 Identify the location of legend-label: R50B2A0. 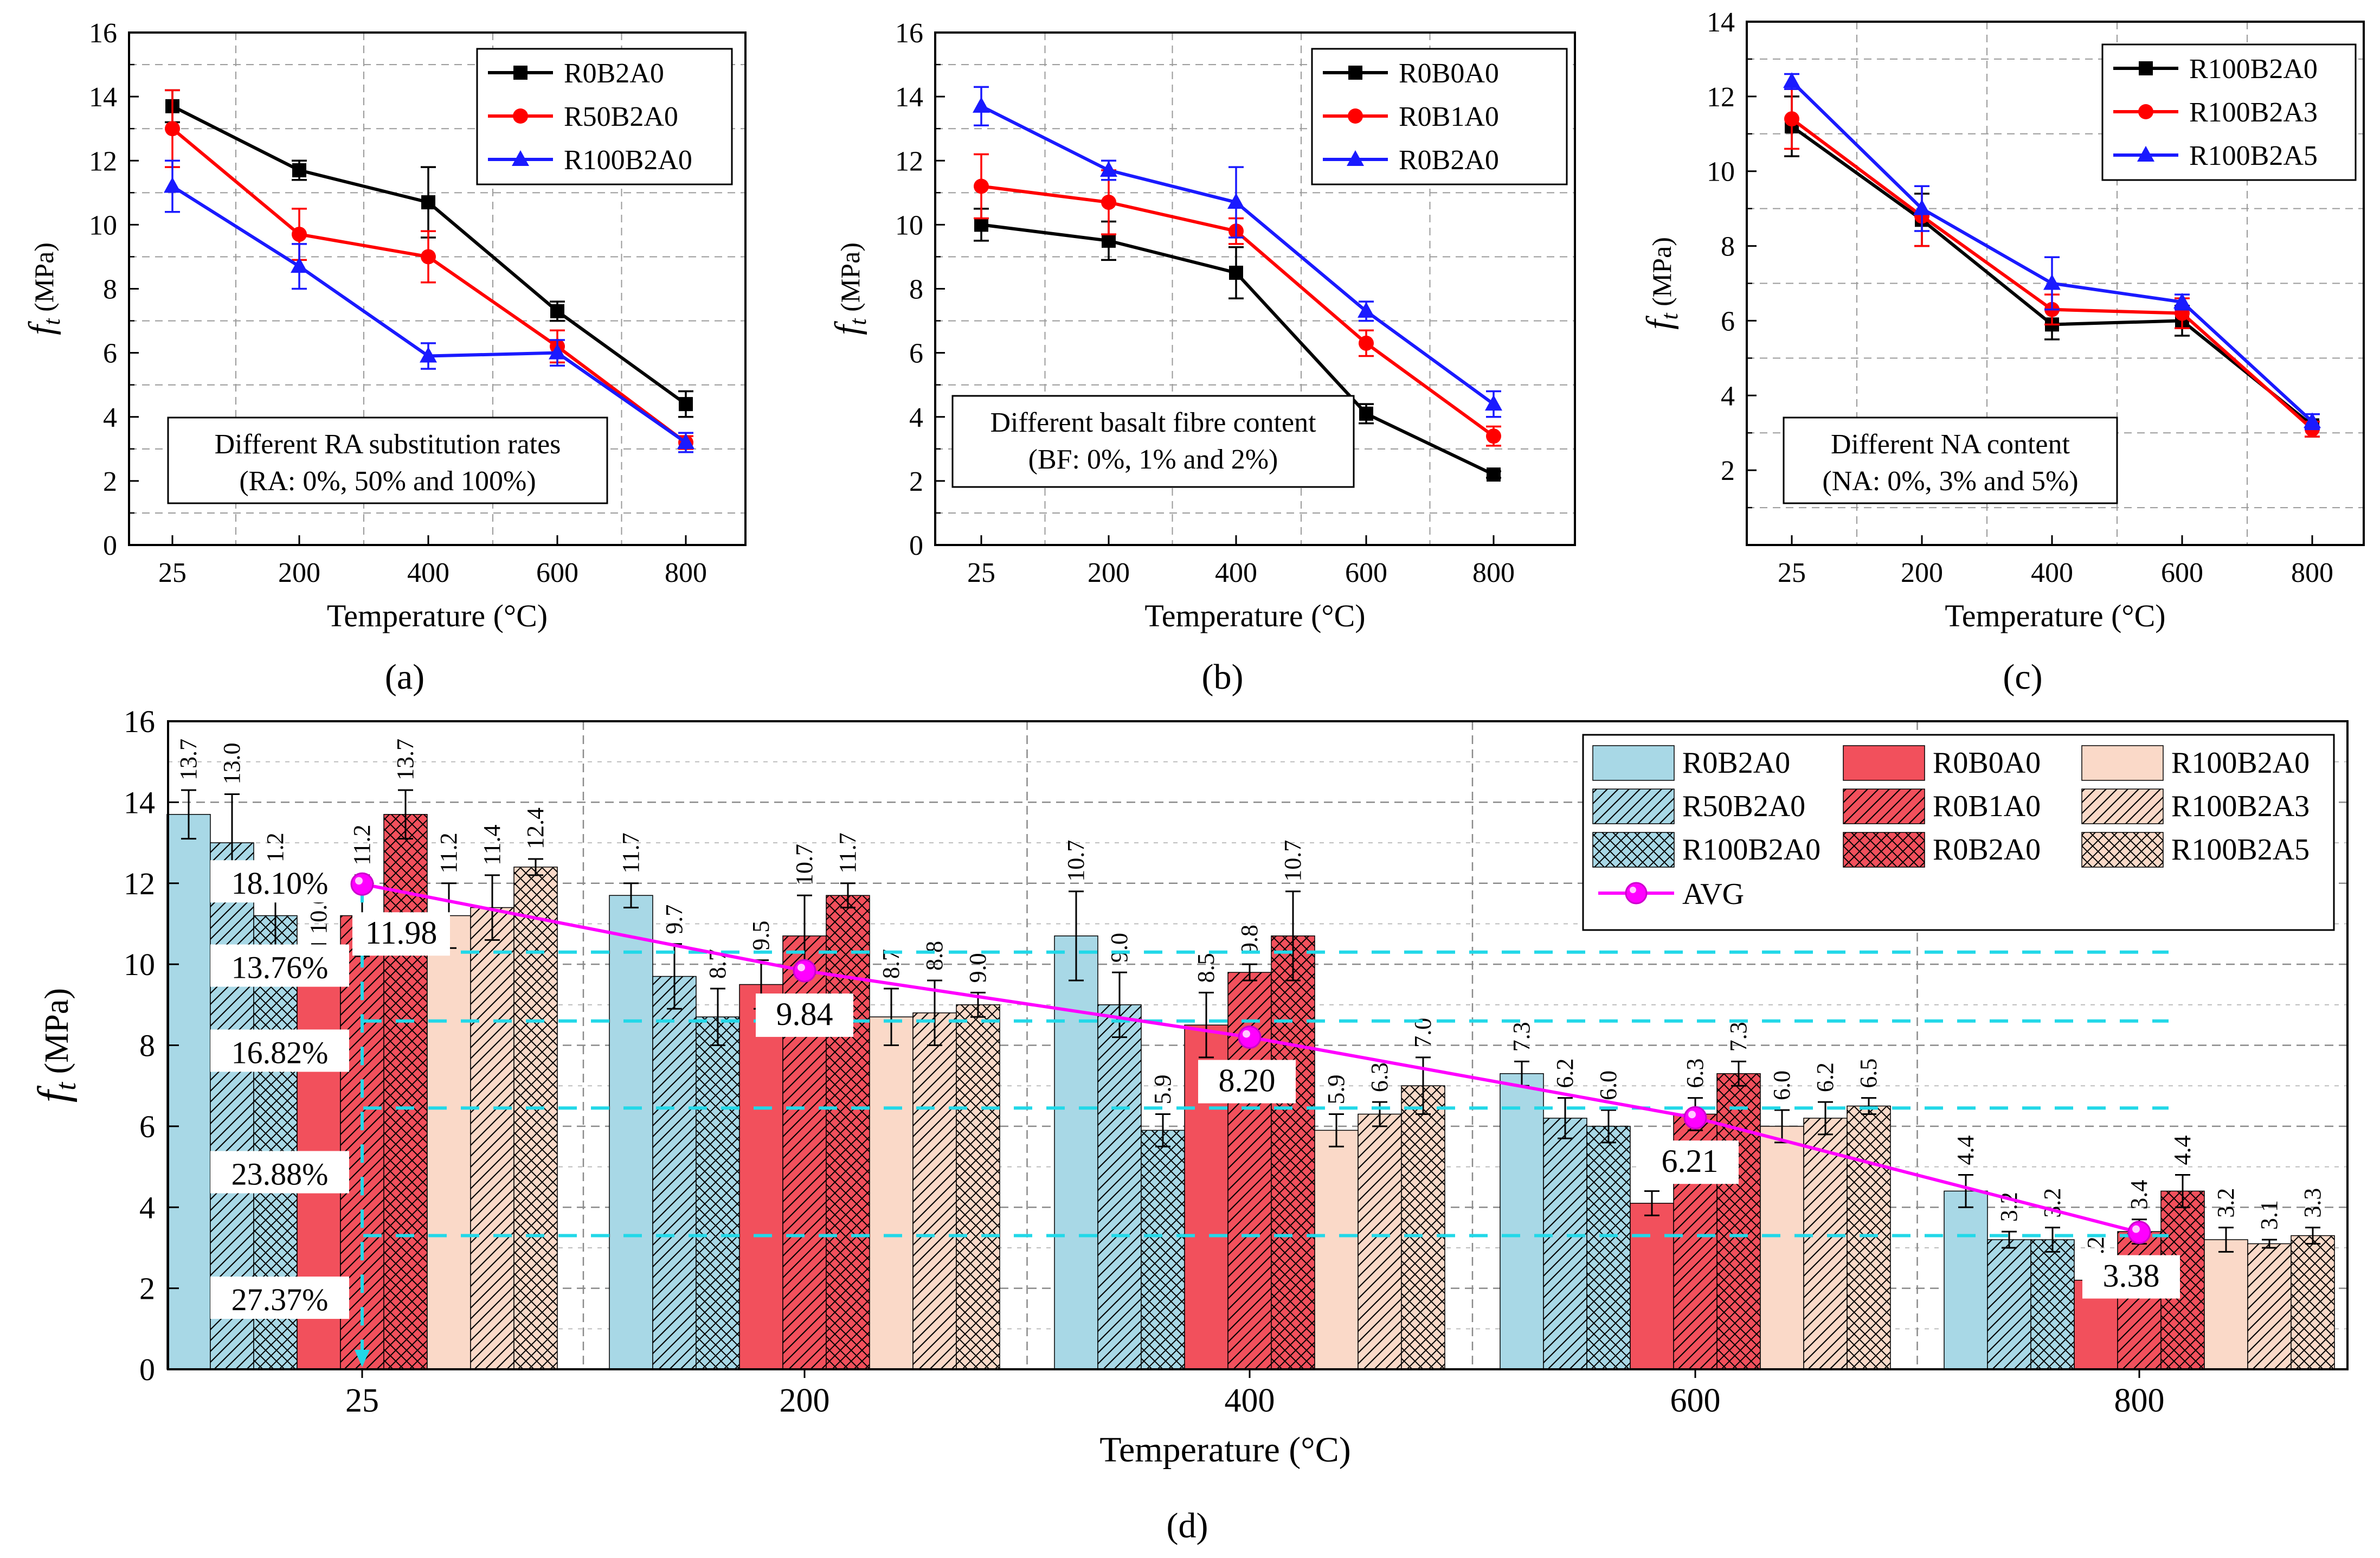
(621, 117).